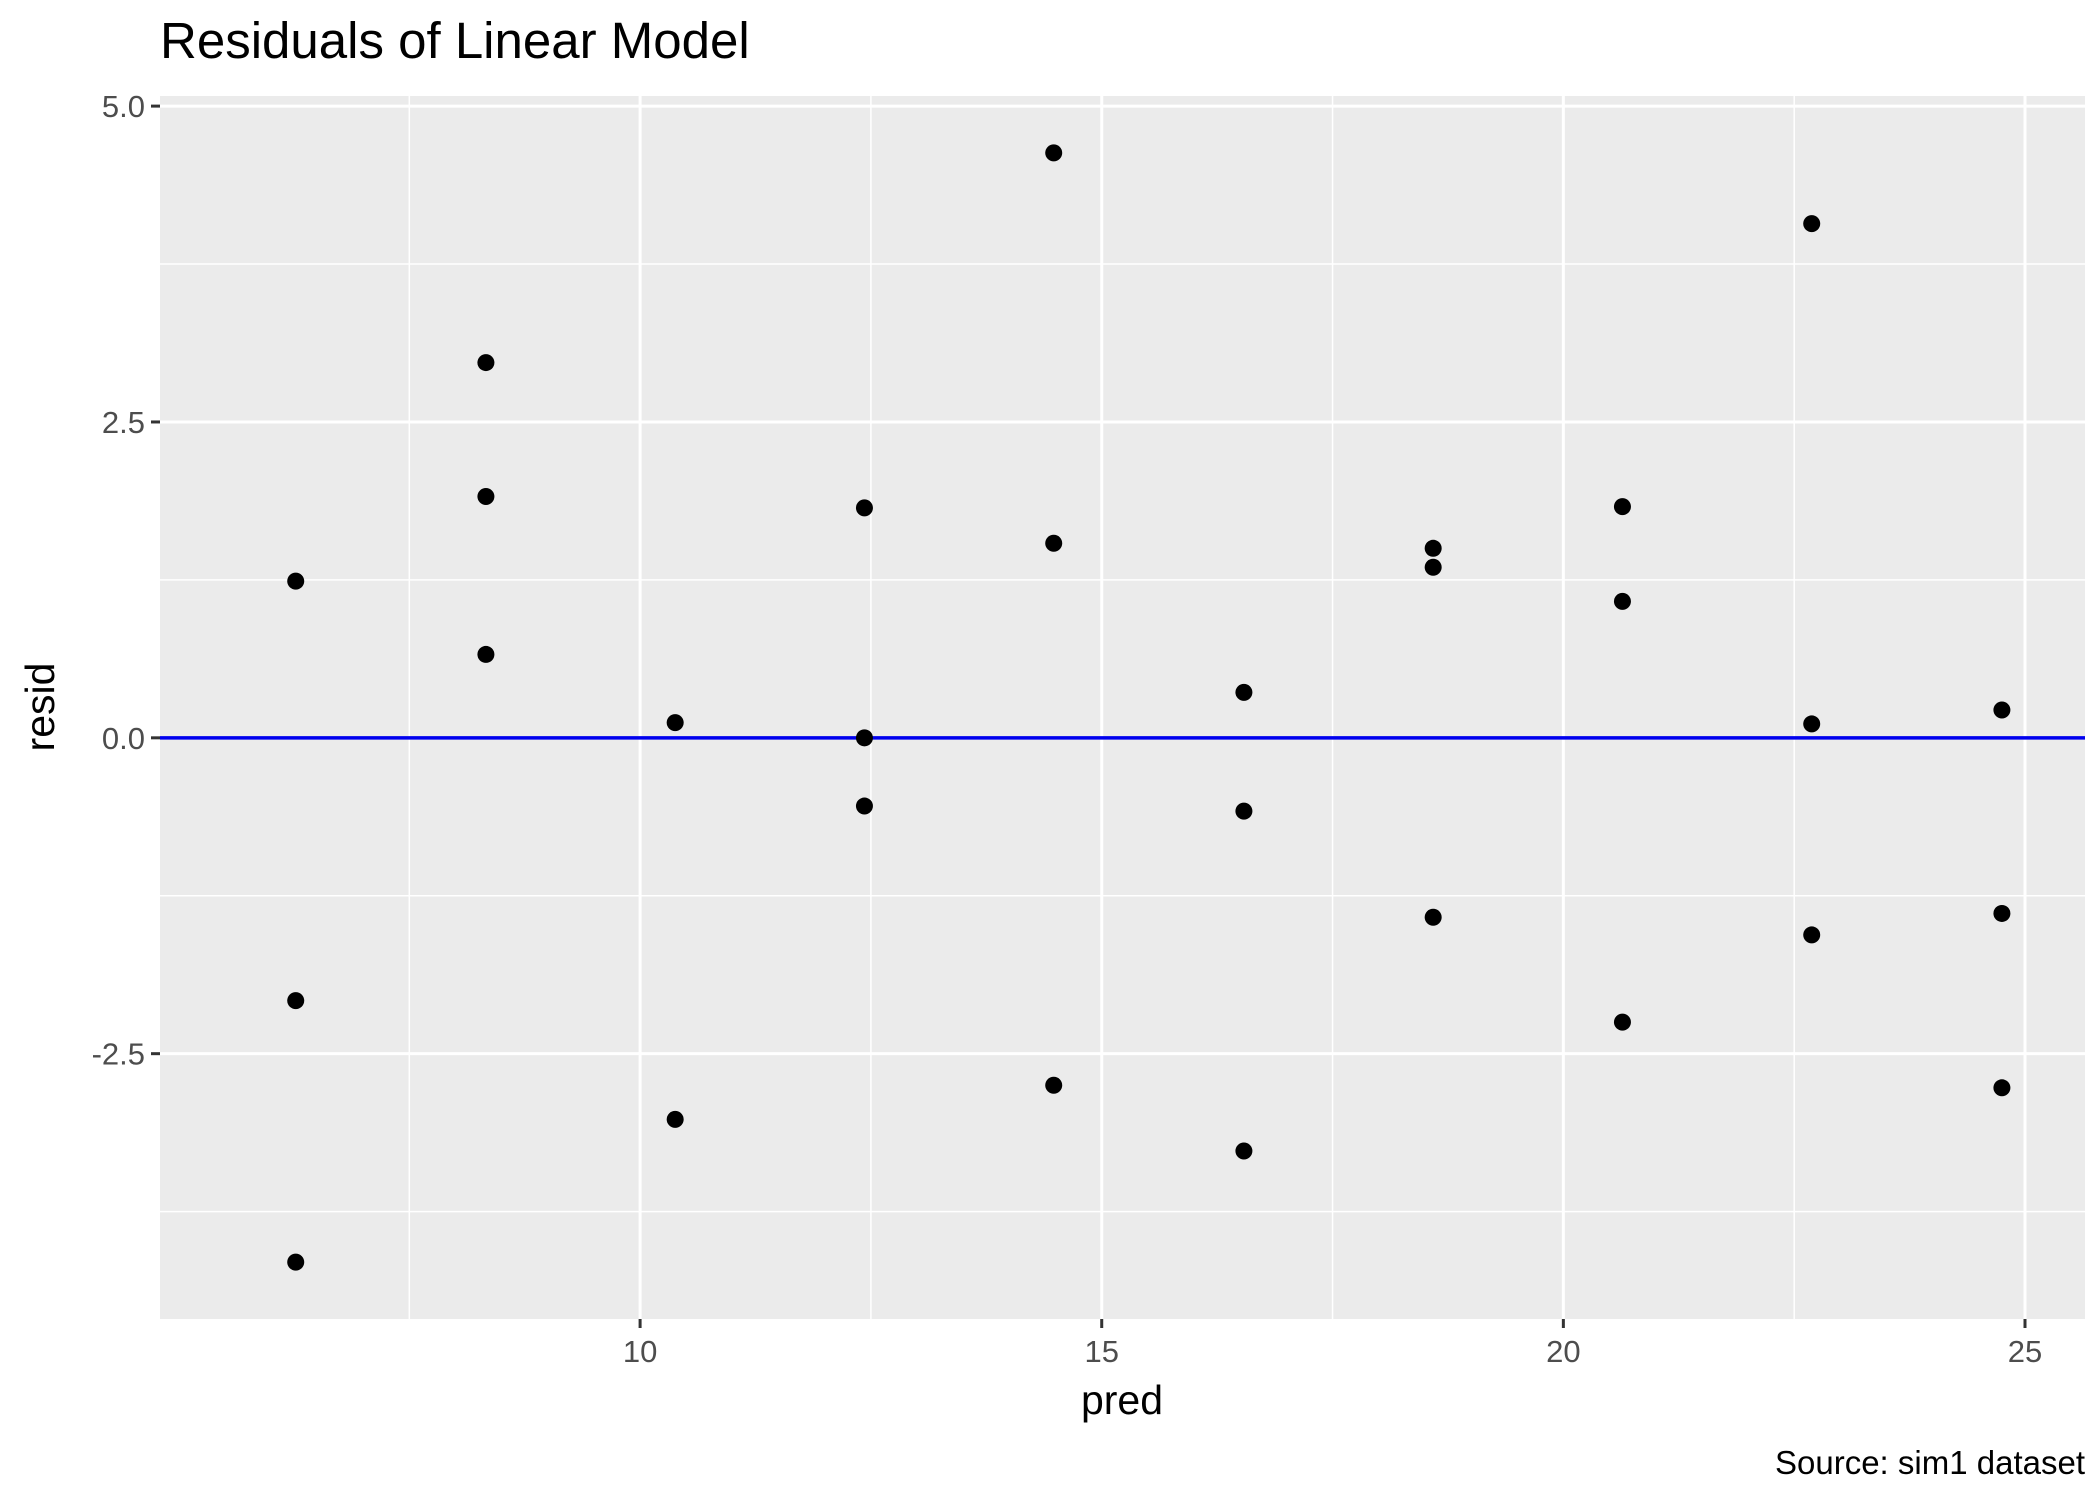 Image resolution: width=2100 pixels, height=1500 pixels. What do you see at coordinates (1332, 1344) in the screenshot?
I see `x-axis: 10 15 20 25` at bounding box center [1332, 1344].